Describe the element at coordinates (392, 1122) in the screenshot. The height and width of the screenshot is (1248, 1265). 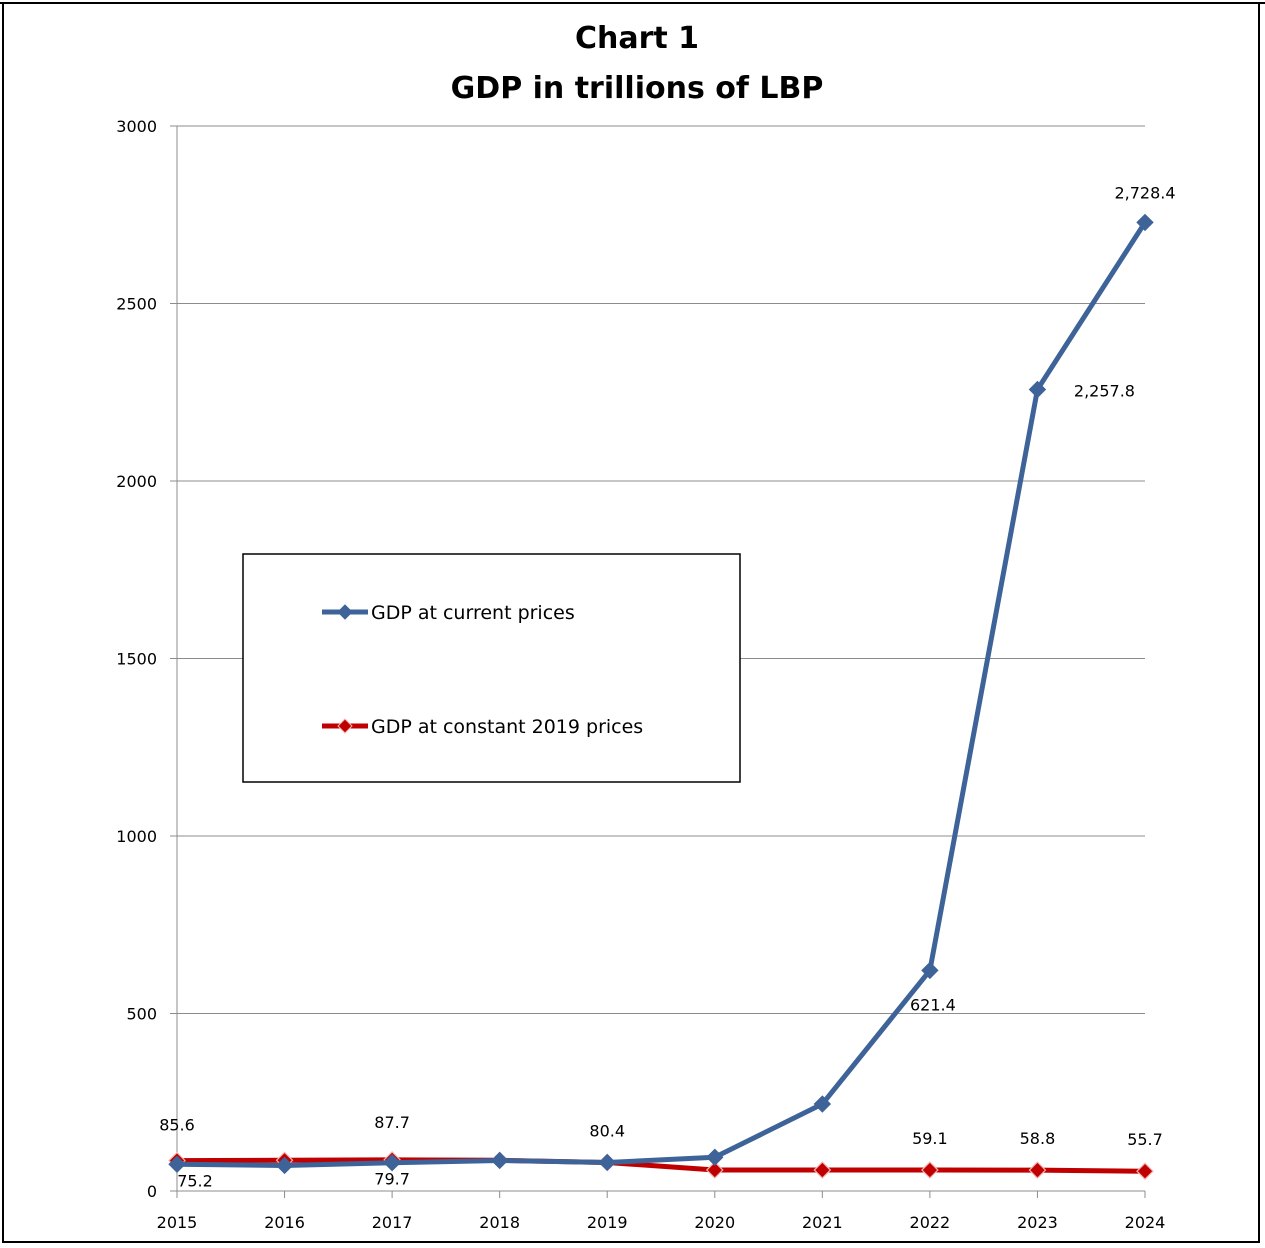
I see `data-label-constant-prices-2017: 87.7` at that location.